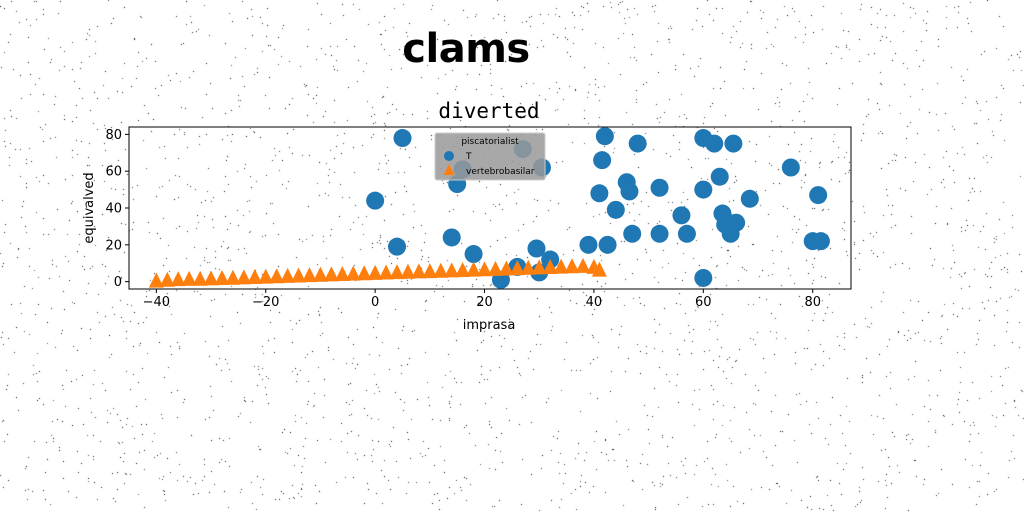 Image resolution: width=1024 pixels, height=512 pixels. What do you see at coordinates (468, 157) in the screenshot?
I see `legend-label-circle-series: T` at bounding box center [468, 157].